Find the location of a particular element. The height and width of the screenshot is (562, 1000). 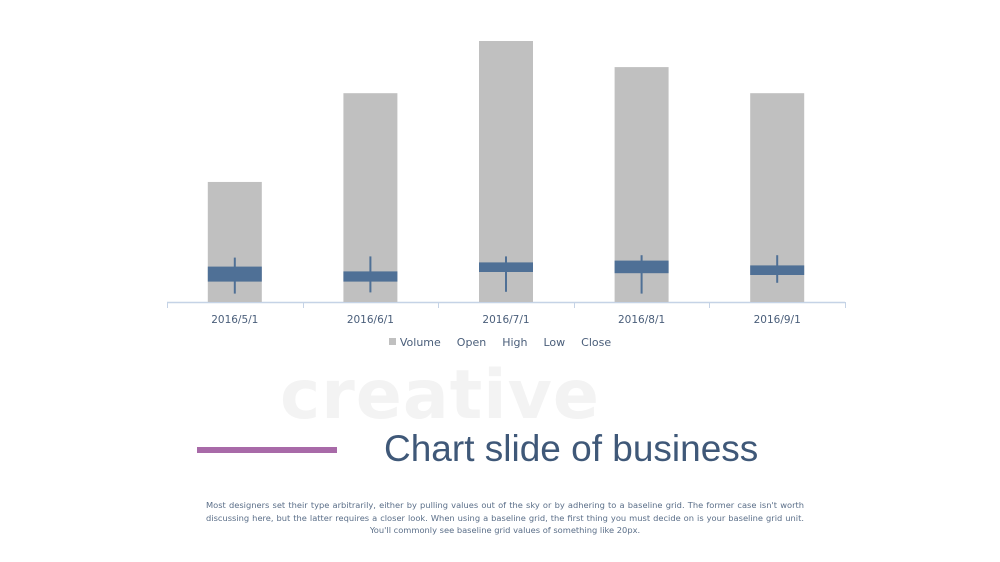

legend-swatch is located at coordinates (392, 341).